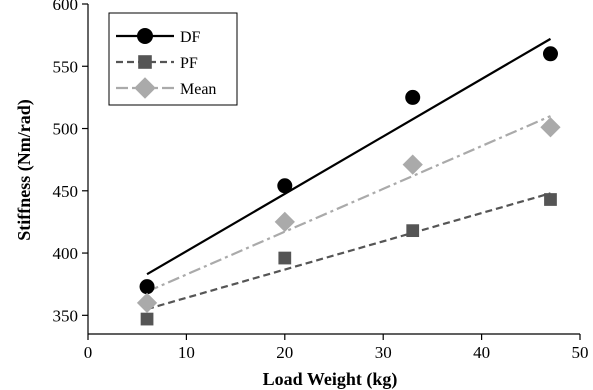 The height and width of the screenshot is (390, 593). I want to click on y-axis-title: Stiffness (Nm/rad), so click(24, 170).